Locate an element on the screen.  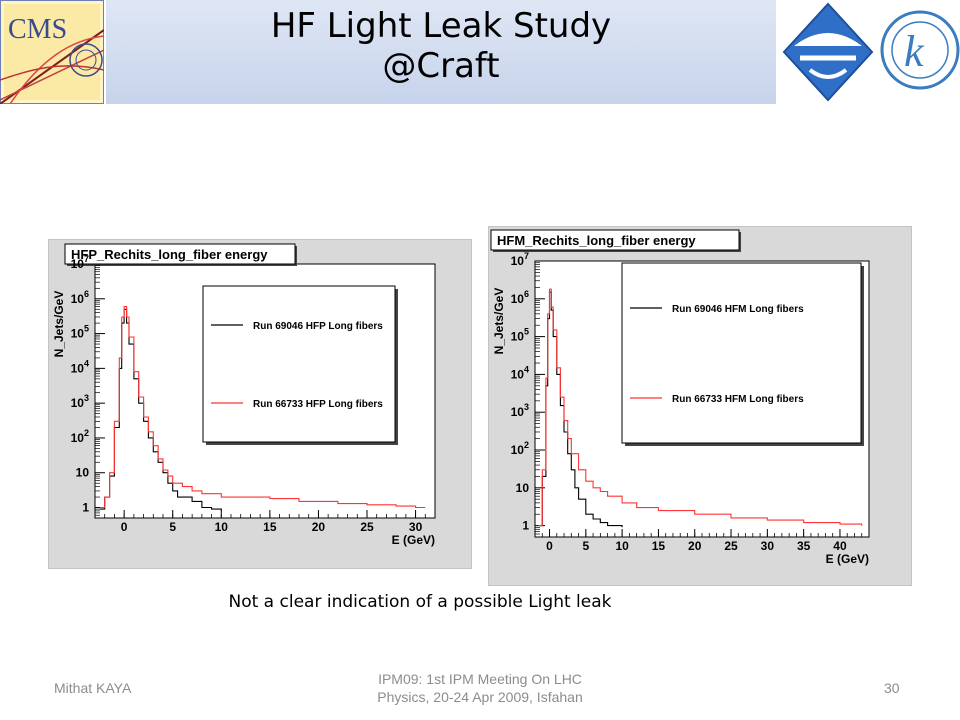
cms-logo-icon: CMS is located at coordinates (52, 52).